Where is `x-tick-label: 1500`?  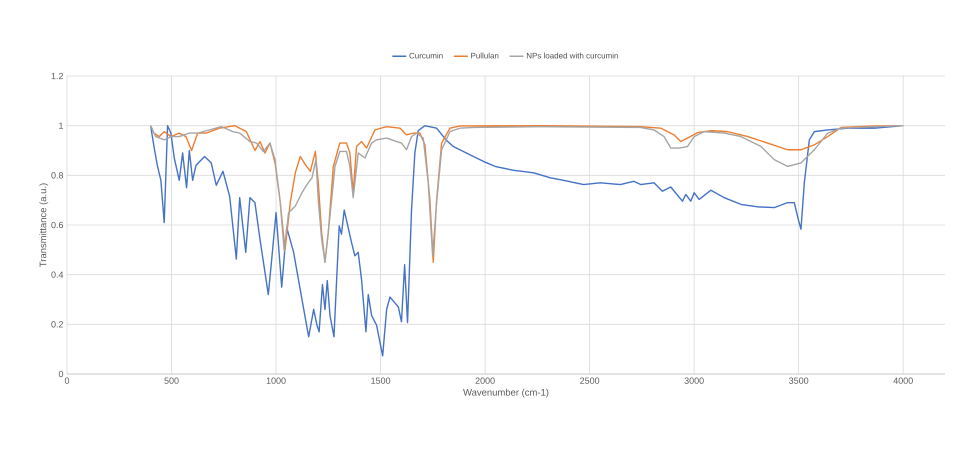 x-tick-label: 1500 is located at coordinates (380, 381).